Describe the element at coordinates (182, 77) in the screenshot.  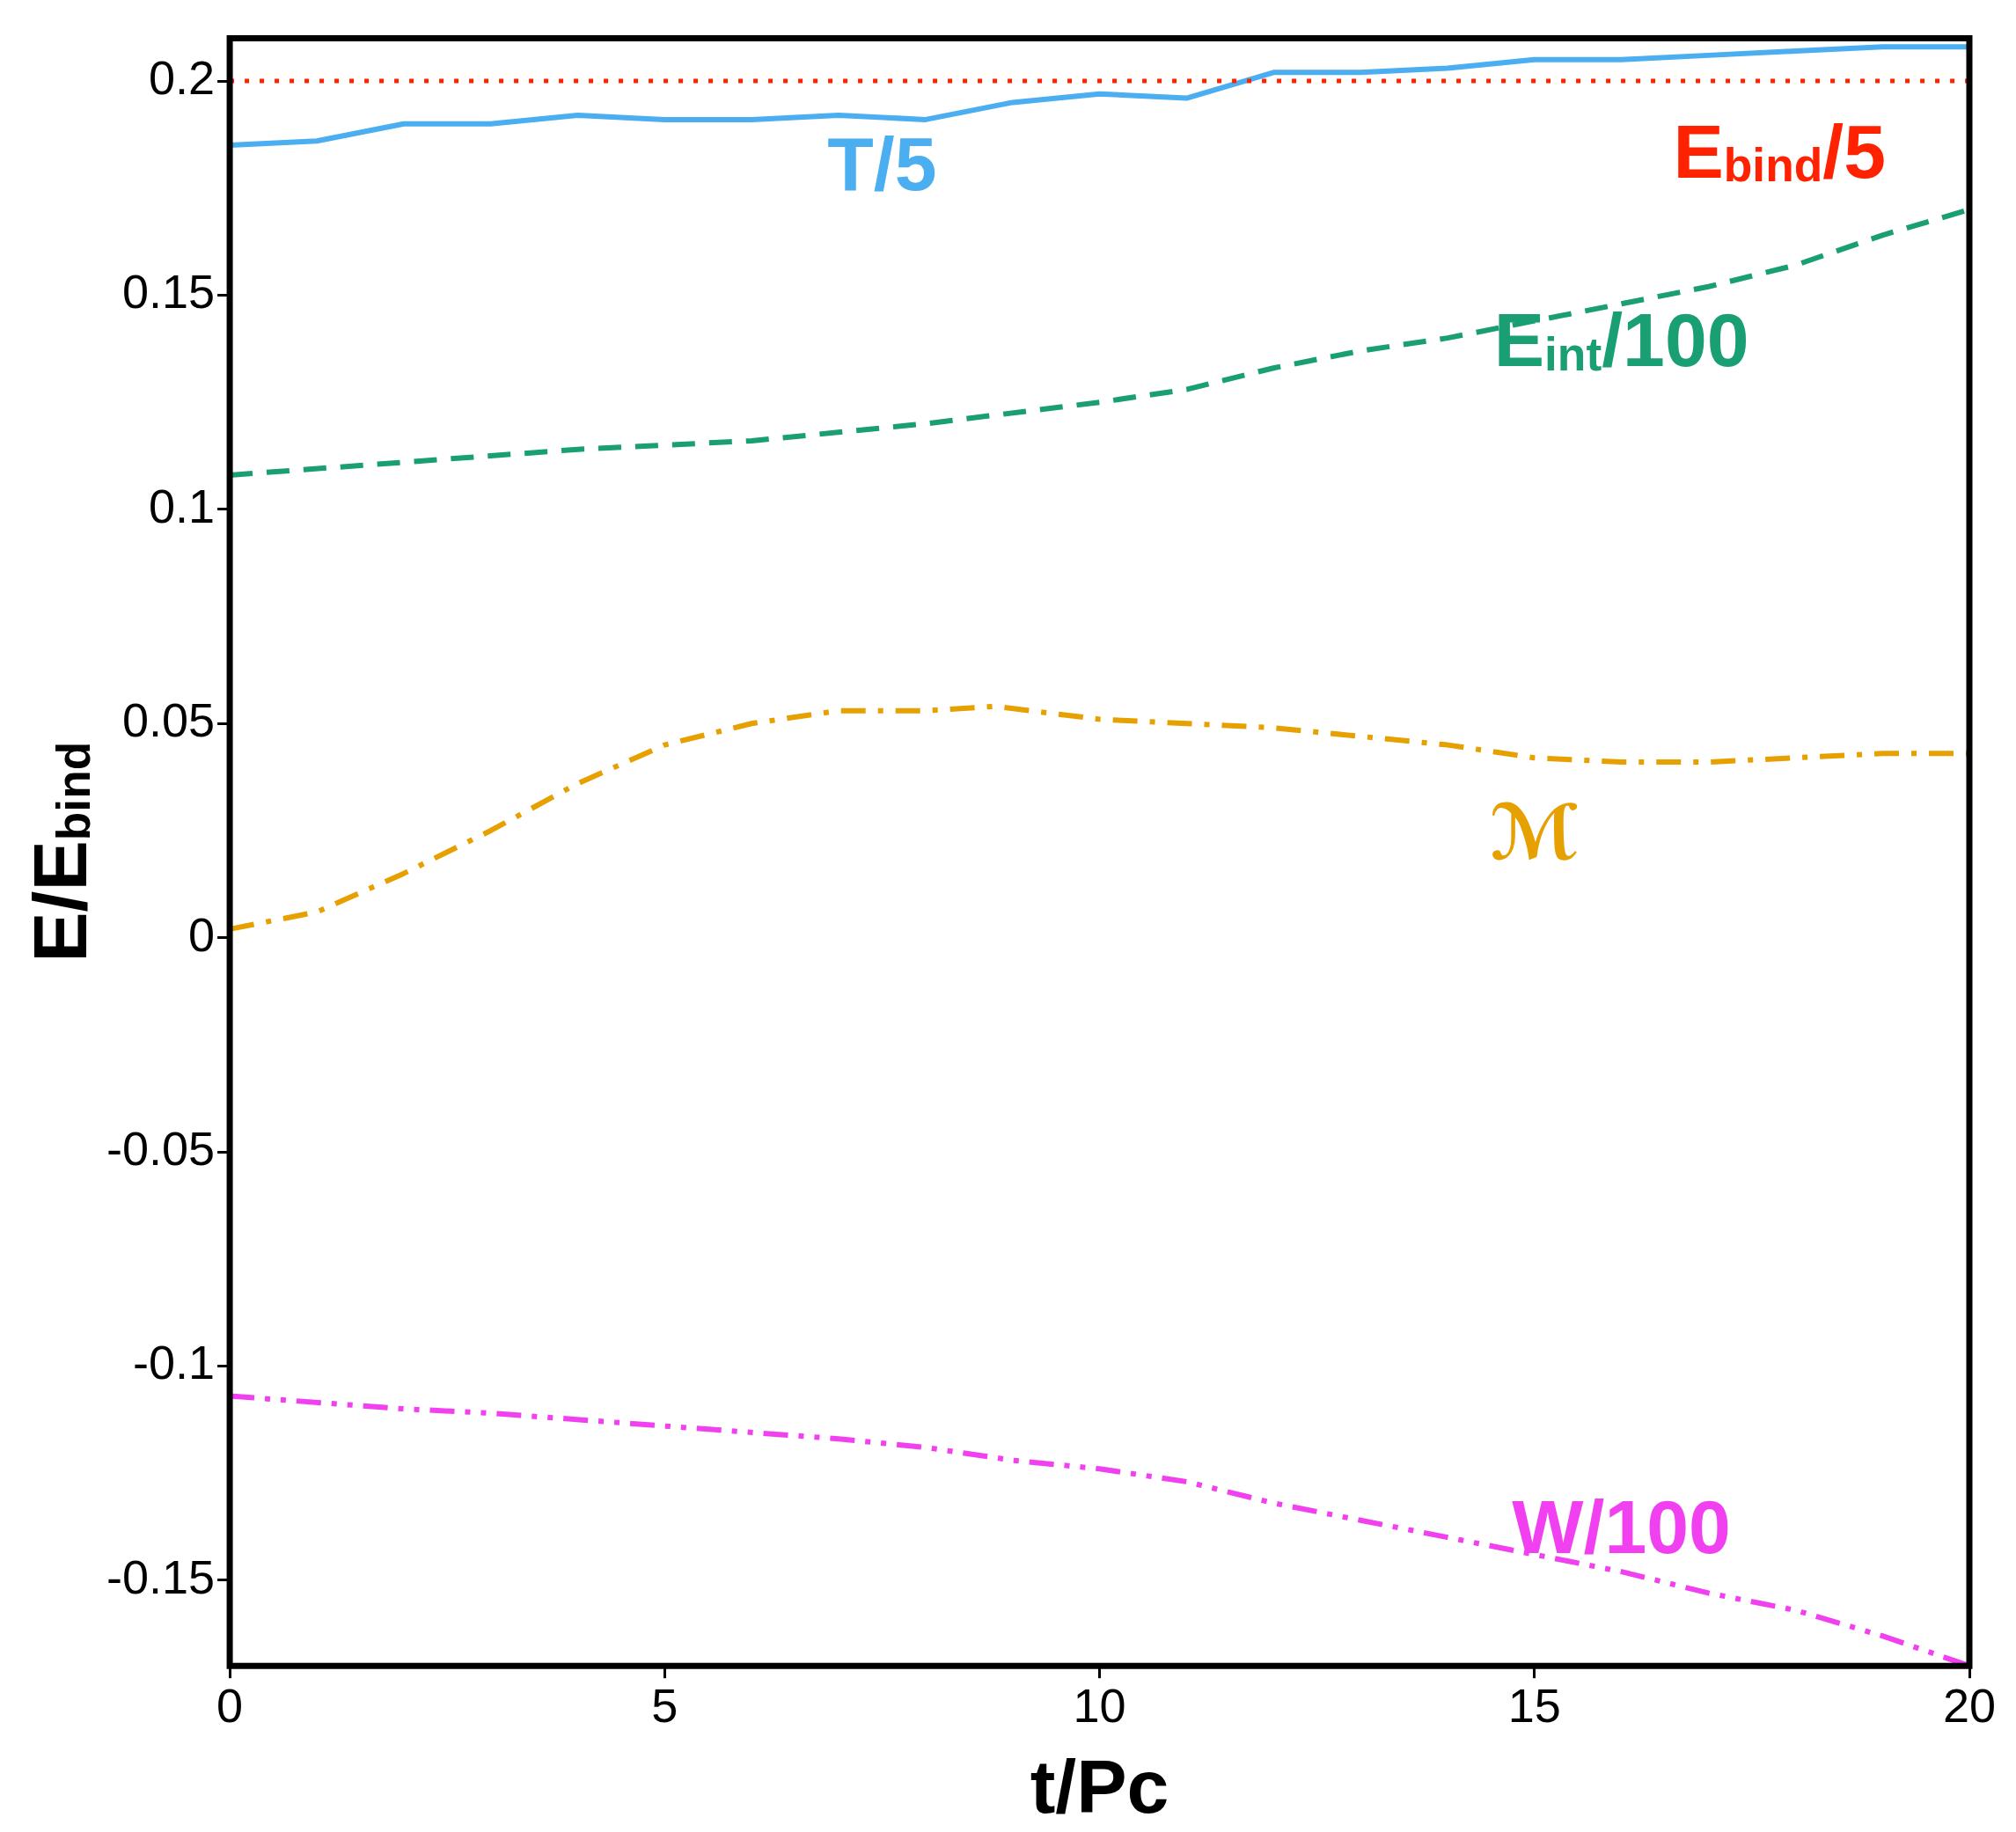
I see `y-tick-label: 0.2` at that location.